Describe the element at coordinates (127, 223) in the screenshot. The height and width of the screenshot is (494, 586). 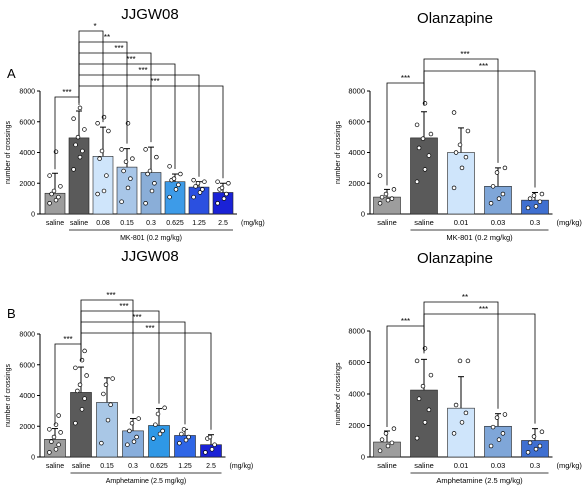
I see `c0-x-tick-label: 0.15` at that location.